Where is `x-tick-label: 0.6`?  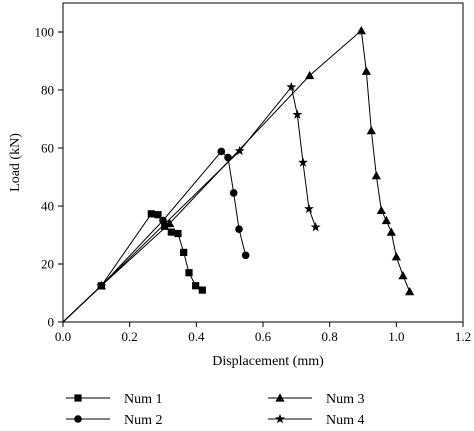
x-tick-label: 0.6 is located at coordinates (263, 336).